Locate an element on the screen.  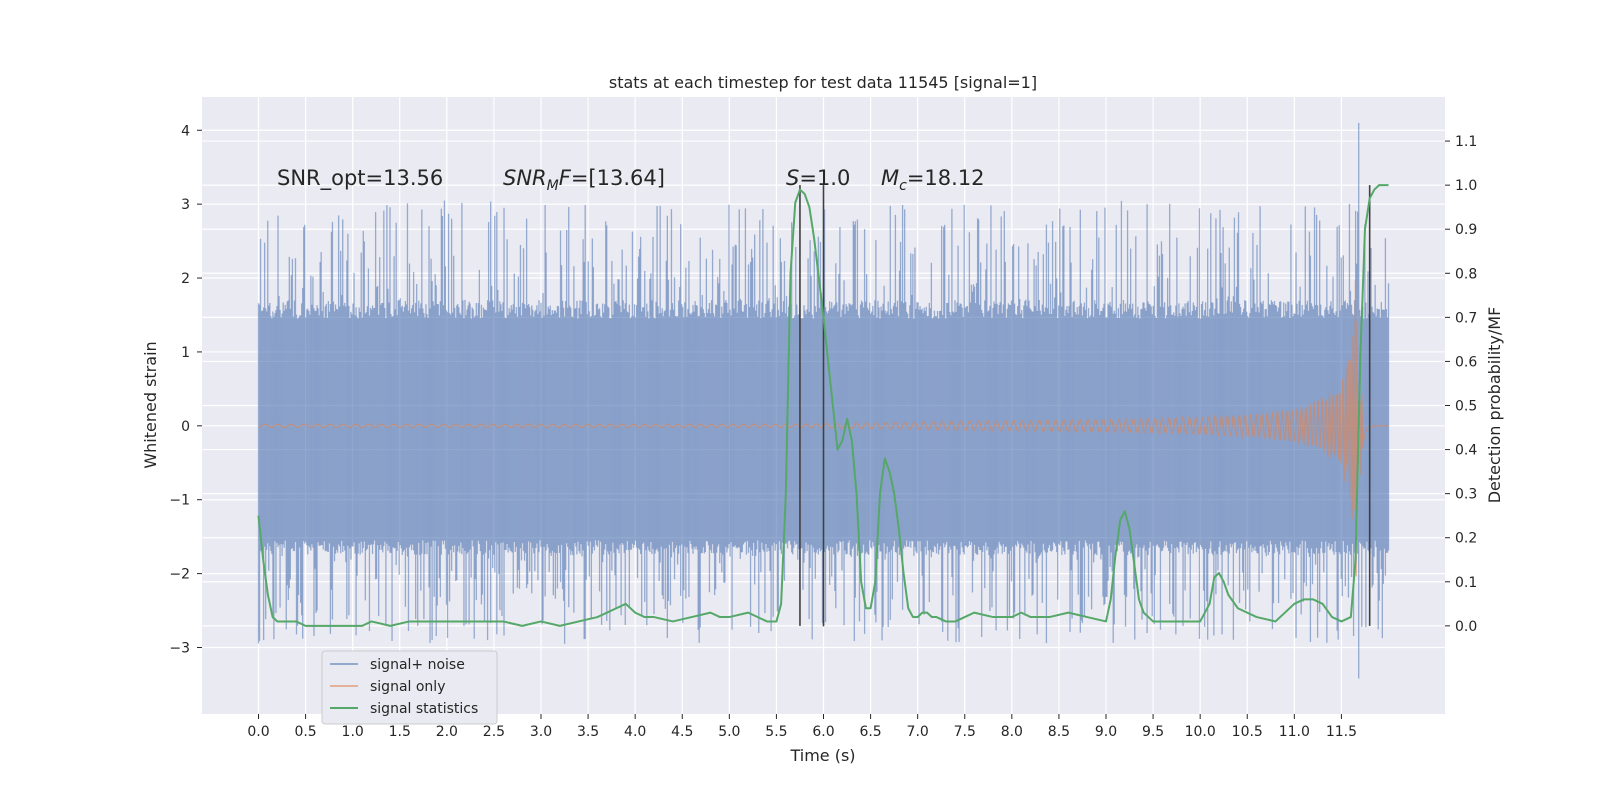
legend-label-signal: signal only is located at coordinates (407, 687).